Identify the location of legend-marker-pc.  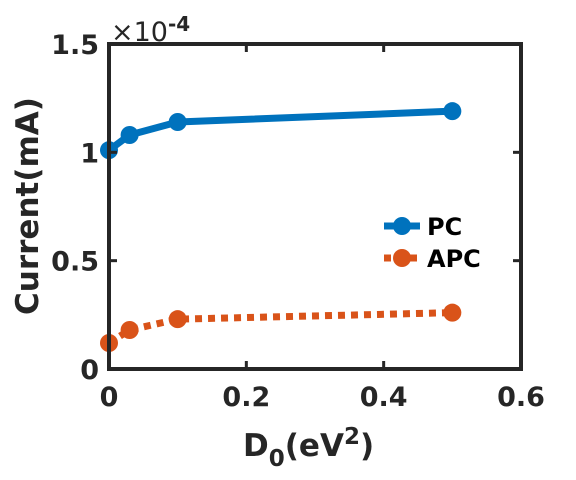
(402, 226).